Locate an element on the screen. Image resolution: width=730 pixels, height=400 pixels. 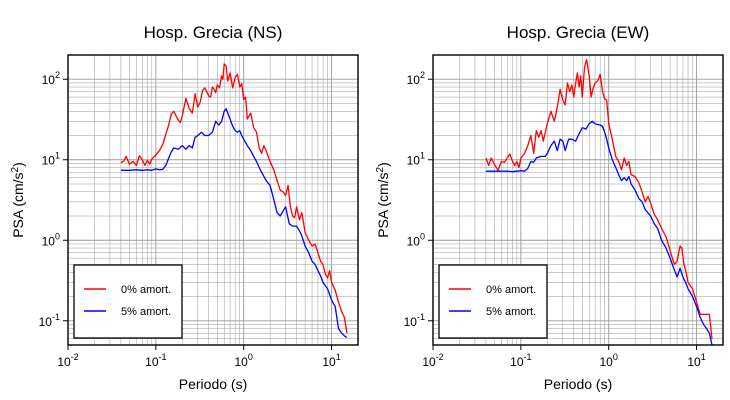
chart-title: Hosp. Grecia (EW) is located at coordinates (578, 32).